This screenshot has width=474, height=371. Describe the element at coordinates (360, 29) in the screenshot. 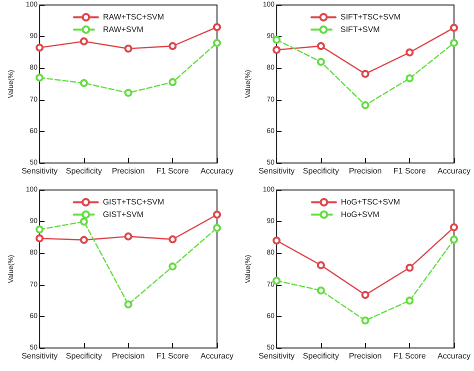

I see `legend-label: SIFT+SVM` at that location.